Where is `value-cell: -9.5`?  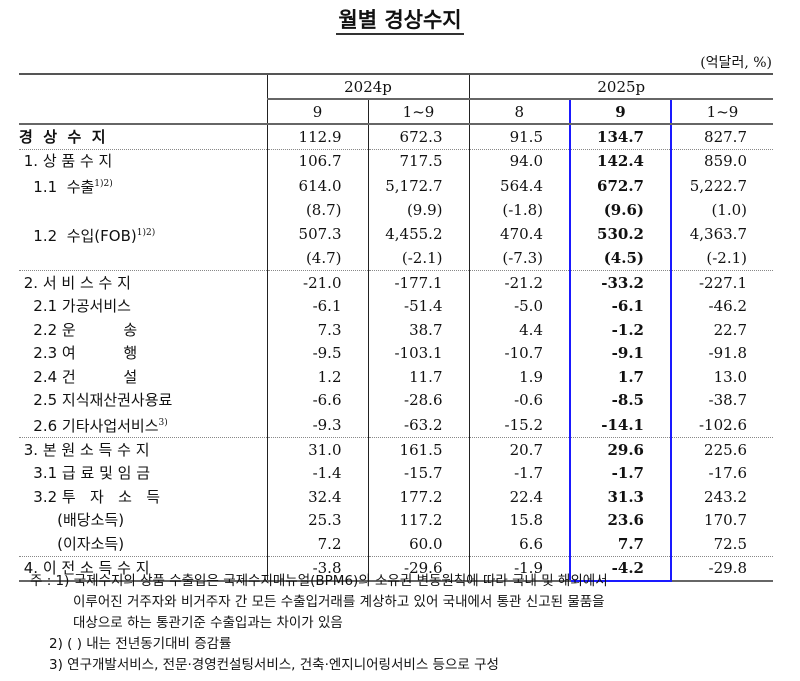
value-cell: -9.5 is located at coordinates (317, 353).